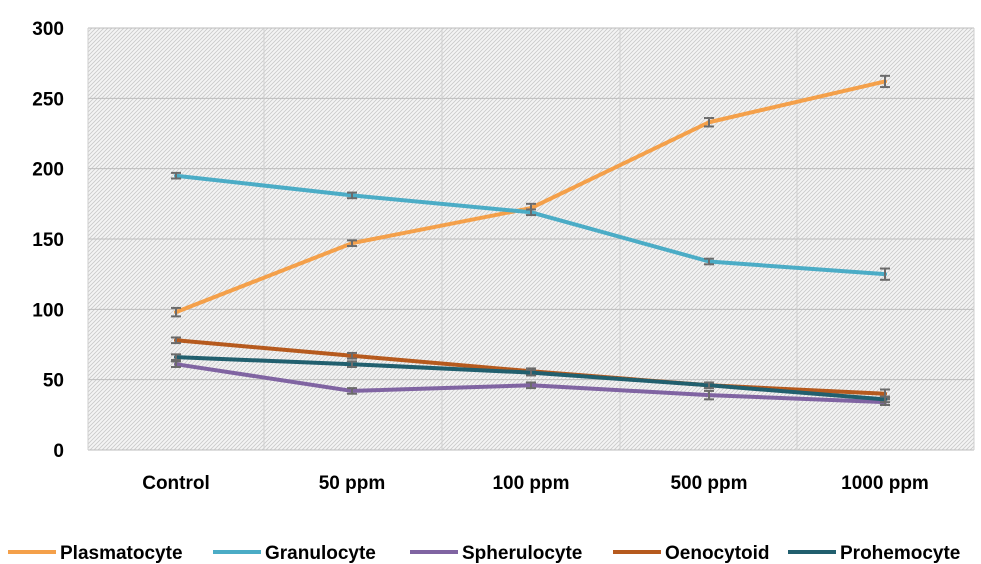 The width and height of the screenshot is (981, 564). What do you see at coordinates (58, 451) in the screenshot?
I see `y-tick-label: 0` at bounding box center [58, 451].